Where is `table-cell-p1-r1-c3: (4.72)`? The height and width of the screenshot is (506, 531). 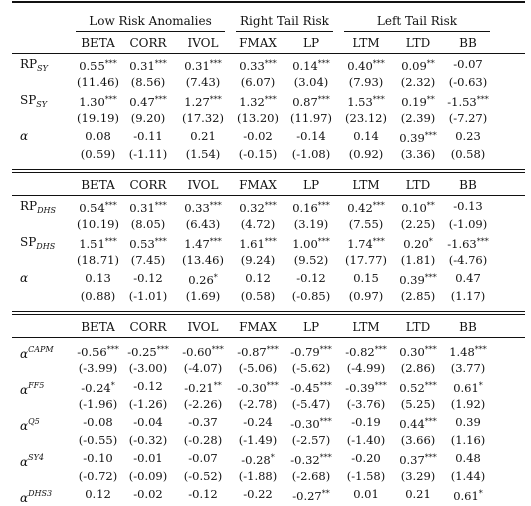 table-cell-p1-r1-c3: (4.72) is located at coordinates (258, 224).